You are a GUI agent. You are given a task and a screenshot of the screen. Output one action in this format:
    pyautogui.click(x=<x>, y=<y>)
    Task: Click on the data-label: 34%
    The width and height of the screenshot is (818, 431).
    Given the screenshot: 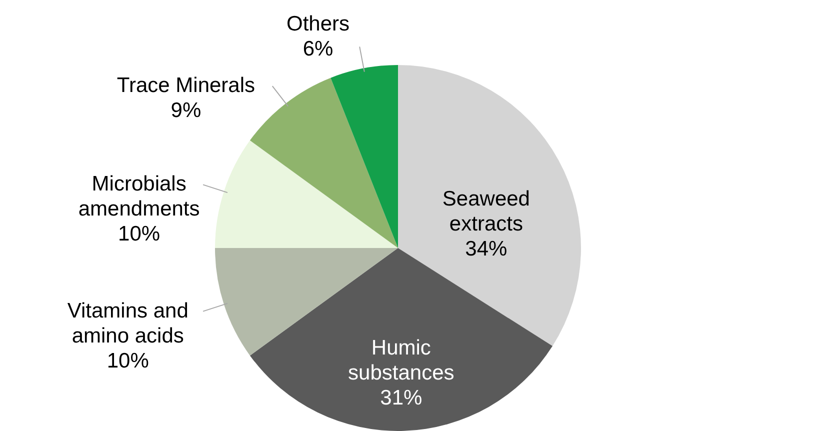 What is the action you would take?
    pyautogui.click(x=486, y=249)
    